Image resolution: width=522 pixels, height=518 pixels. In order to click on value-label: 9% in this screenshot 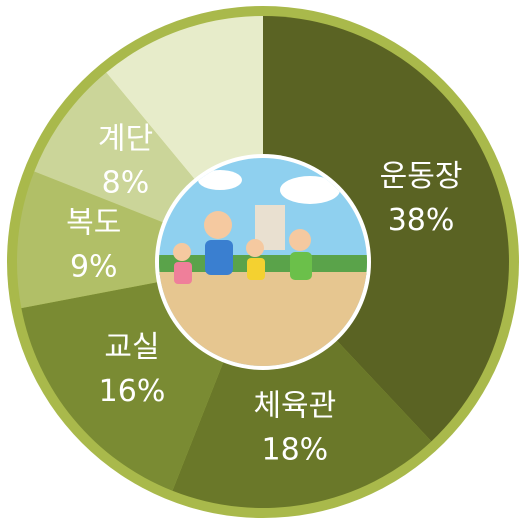, I will do `click(94, 267)`.